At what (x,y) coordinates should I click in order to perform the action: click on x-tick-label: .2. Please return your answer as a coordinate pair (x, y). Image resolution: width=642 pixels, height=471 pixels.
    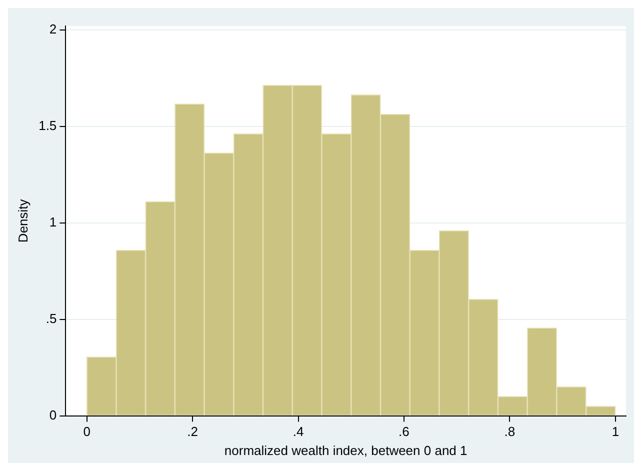
    Looking at the image, I should click on (192, 432).